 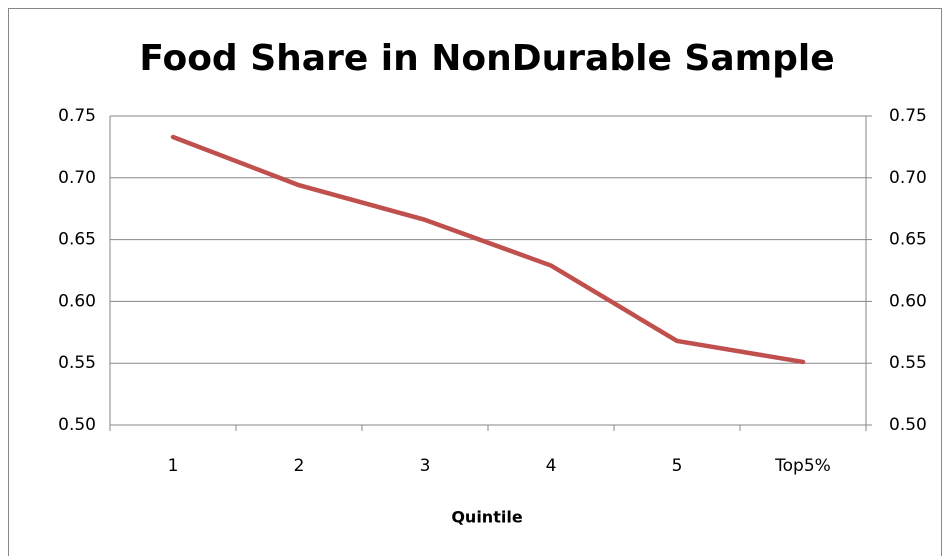 What do you see at coordinates (551, 466) in the screenshot?
I see `x-tick-label: 4` at bounding box center [551, 466].